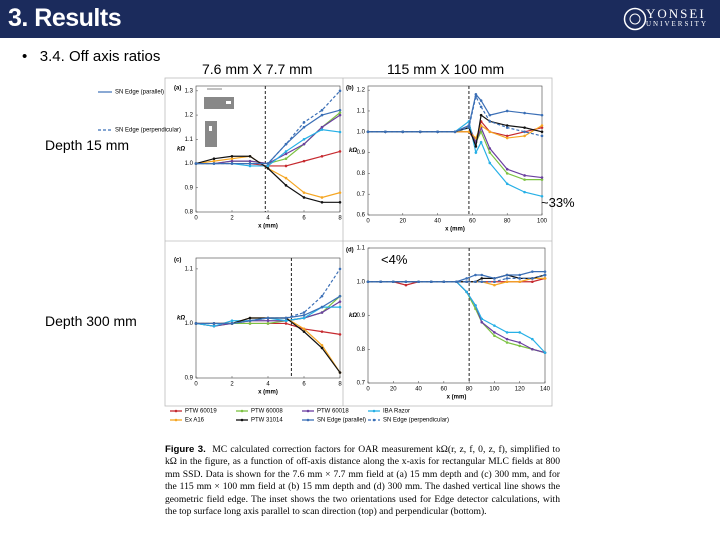 This screenshot has width=720, height=540. What do you see at coordinates (211, 134) in the screenshot?
I see `inset-detector` at bounding box center [211, 134].